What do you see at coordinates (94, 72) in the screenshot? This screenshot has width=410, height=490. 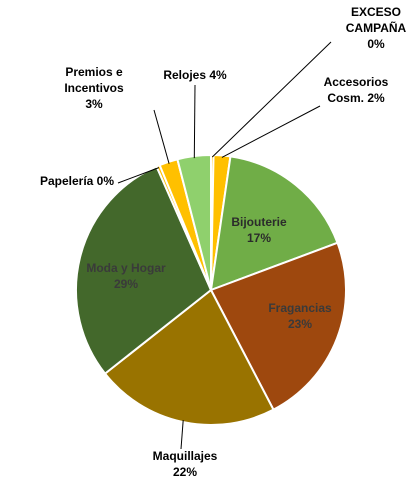 I see `slice-label-line: Premios e` at bounding box center [94, 72].